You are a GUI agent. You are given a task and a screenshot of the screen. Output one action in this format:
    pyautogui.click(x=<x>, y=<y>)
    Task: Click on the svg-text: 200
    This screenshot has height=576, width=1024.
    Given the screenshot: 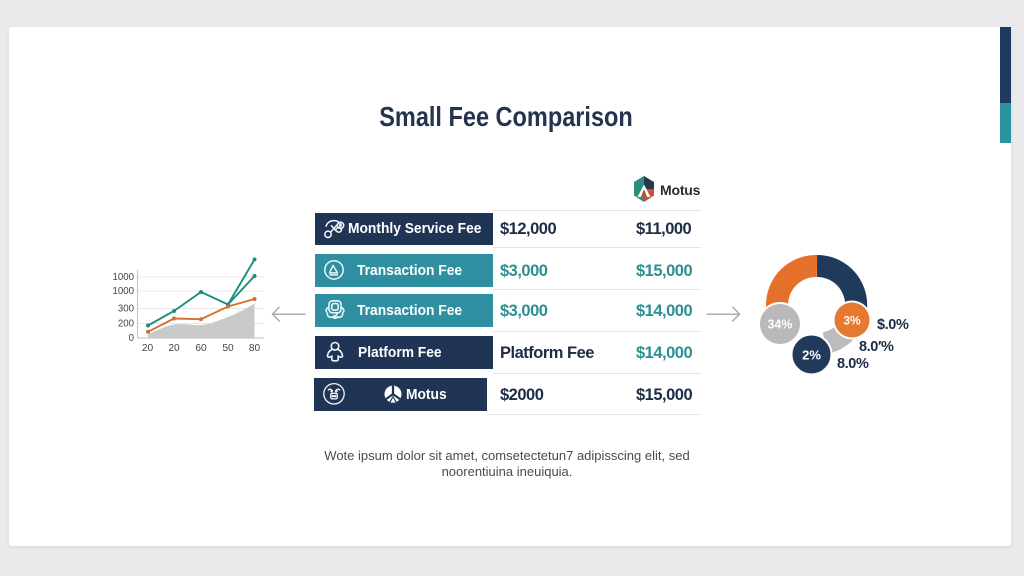 What is the action you would take?
    pyautogui.click(x=126, y=324)
    